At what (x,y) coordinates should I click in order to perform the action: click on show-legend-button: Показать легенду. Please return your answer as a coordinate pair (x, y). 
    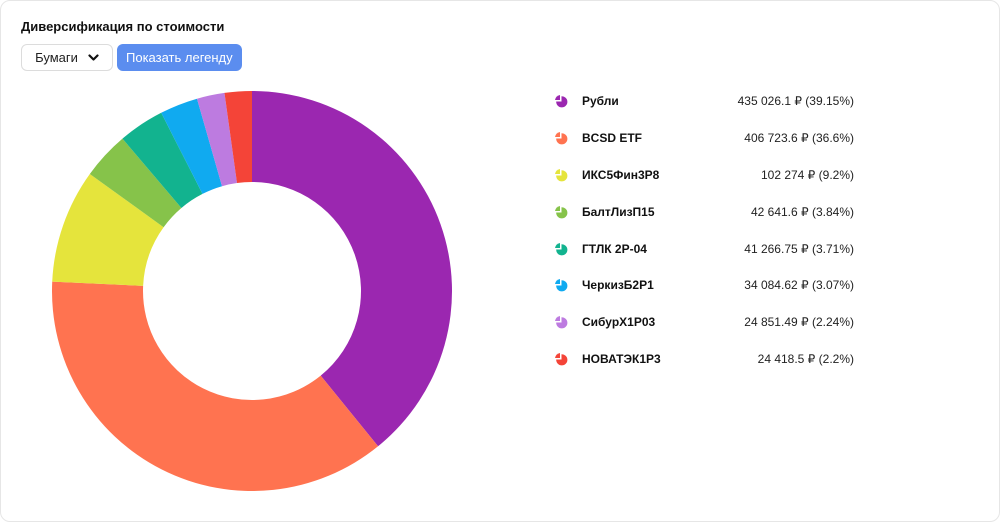
    Looking at the image, I should click on (179, 57).